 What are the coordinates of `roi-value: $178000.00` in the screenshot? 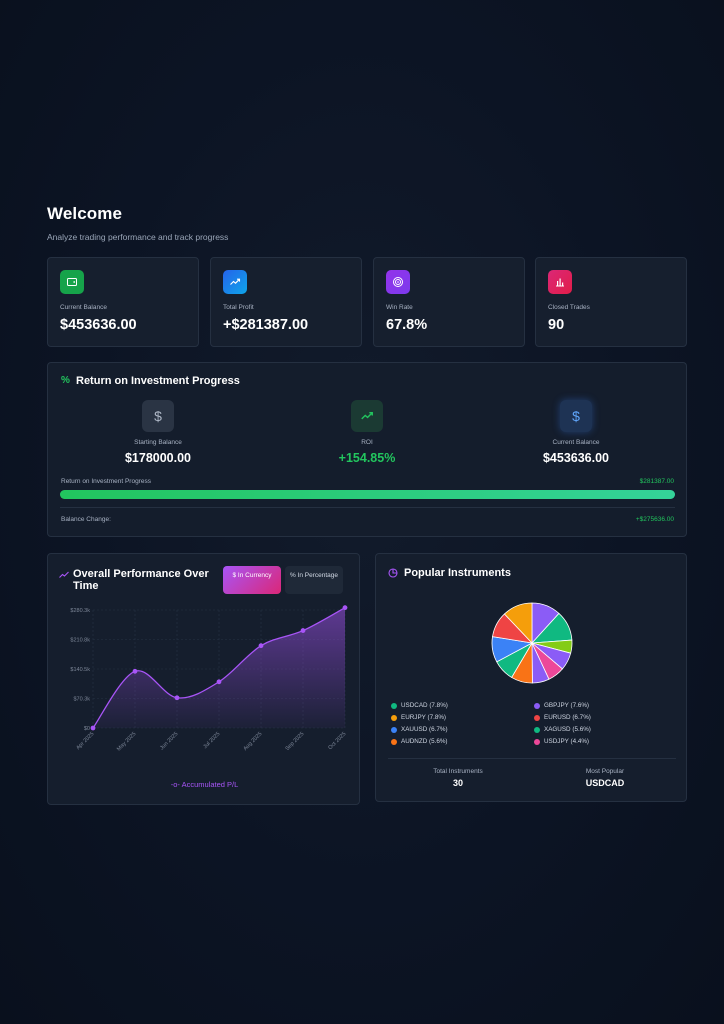 It's located at (158, 458).